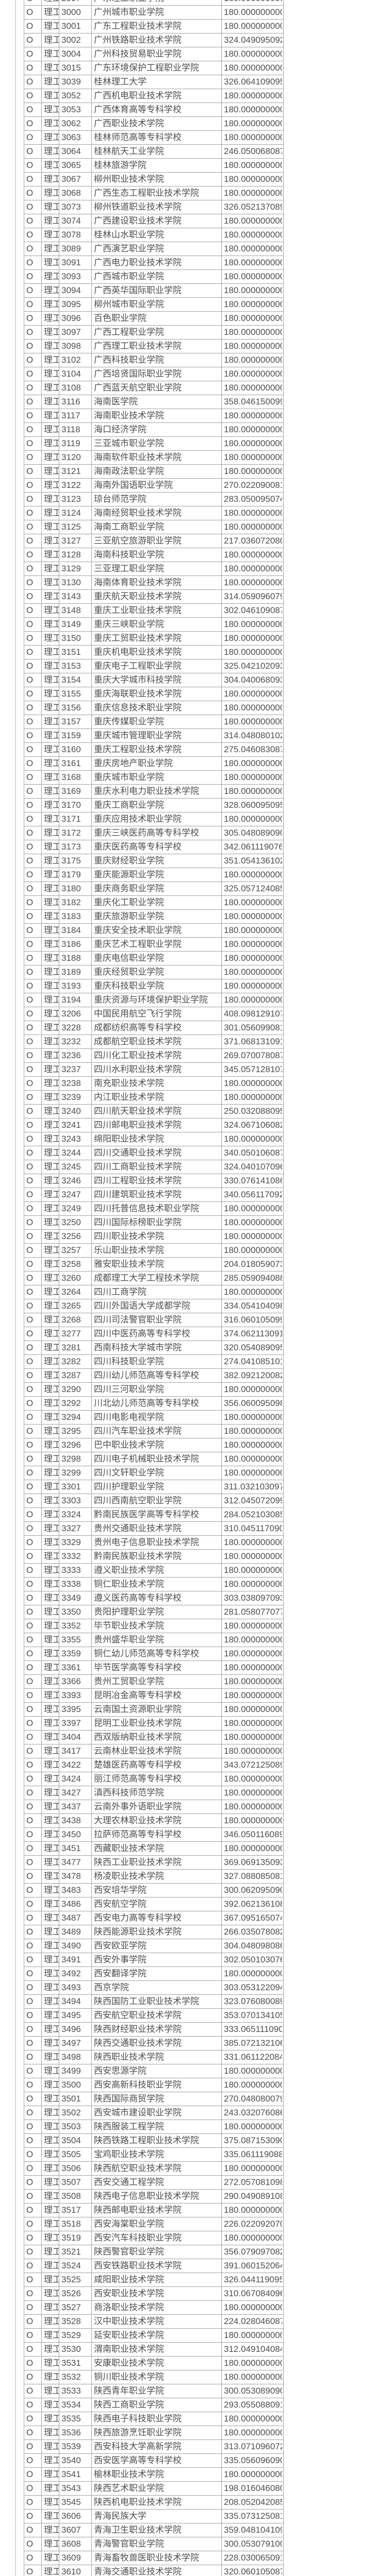  I want to click on college-code-cell: 3089, so click(75, 249).